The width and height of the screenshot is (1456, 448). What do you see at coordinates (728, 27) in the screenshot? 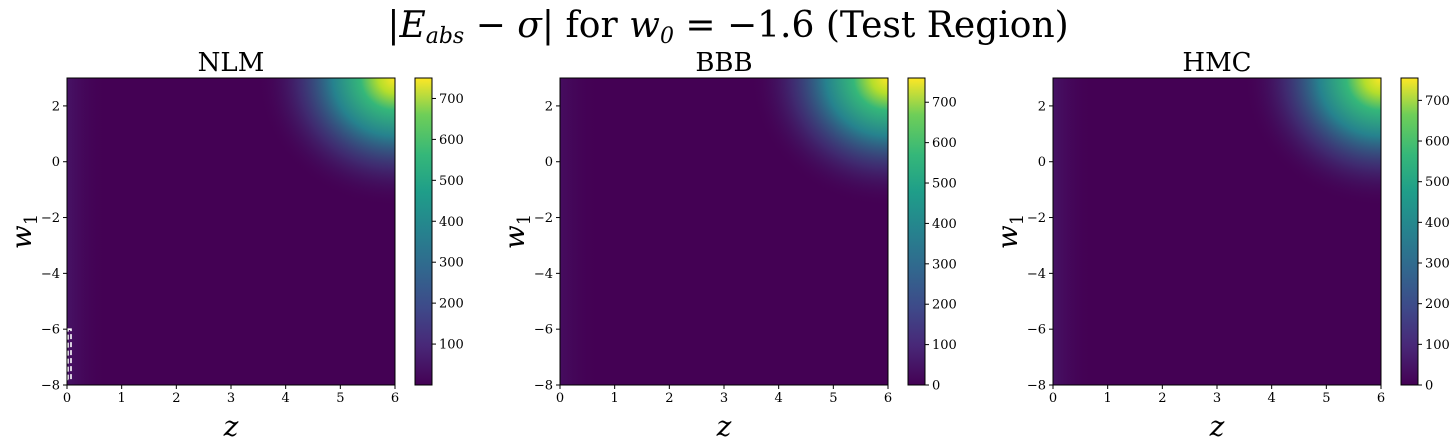
I see `figure-suptitle: |Eabs − σ| for w0 = −1.6 (Test Region)` at bounding box center [728, 27].